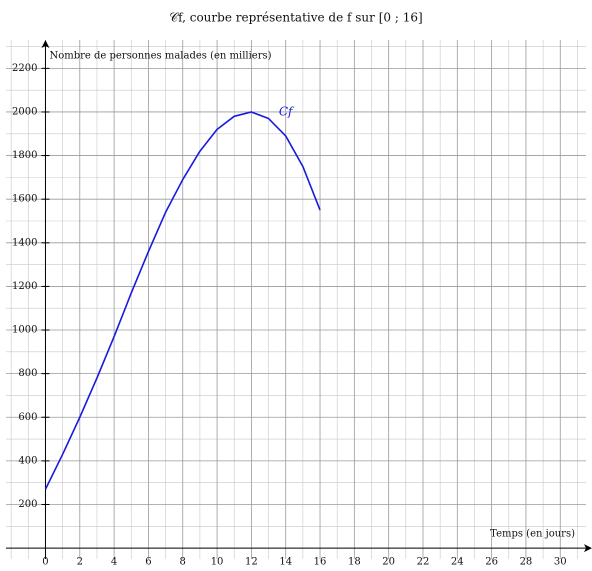  I want to click on x-tick-label: 2, so click(80, 562).